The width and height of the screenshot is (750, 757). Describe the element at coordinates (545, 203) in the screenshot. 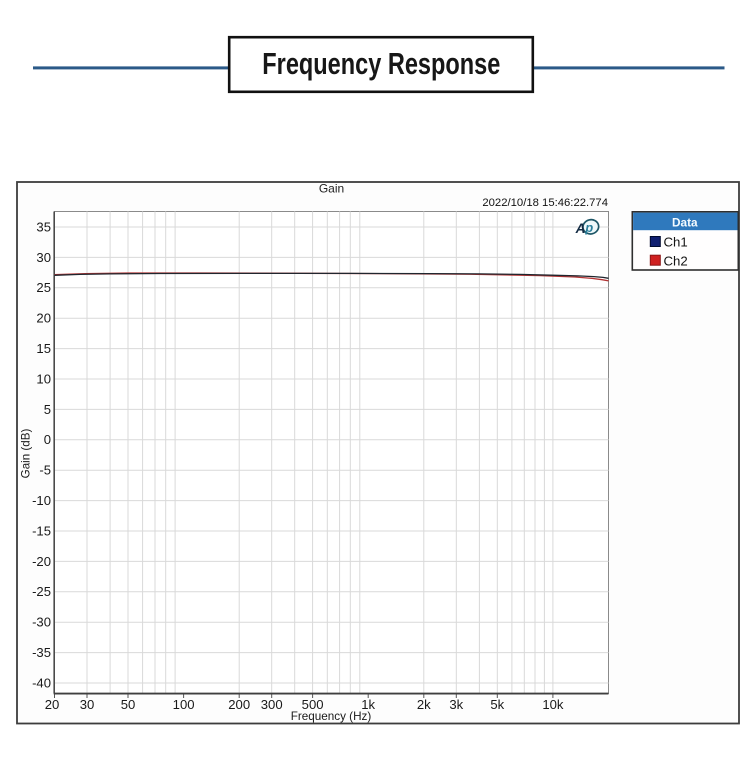

I see `svg-text: 2022/10/18 15:46:22.774` at that location.